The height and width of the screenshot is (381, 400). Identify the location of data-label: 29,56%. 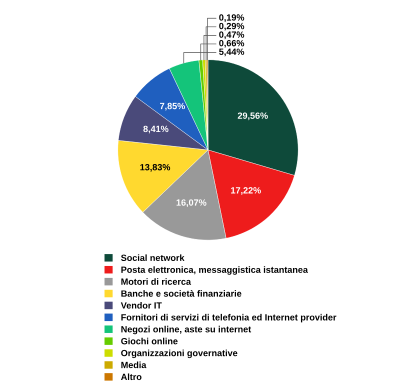
(253, 116).